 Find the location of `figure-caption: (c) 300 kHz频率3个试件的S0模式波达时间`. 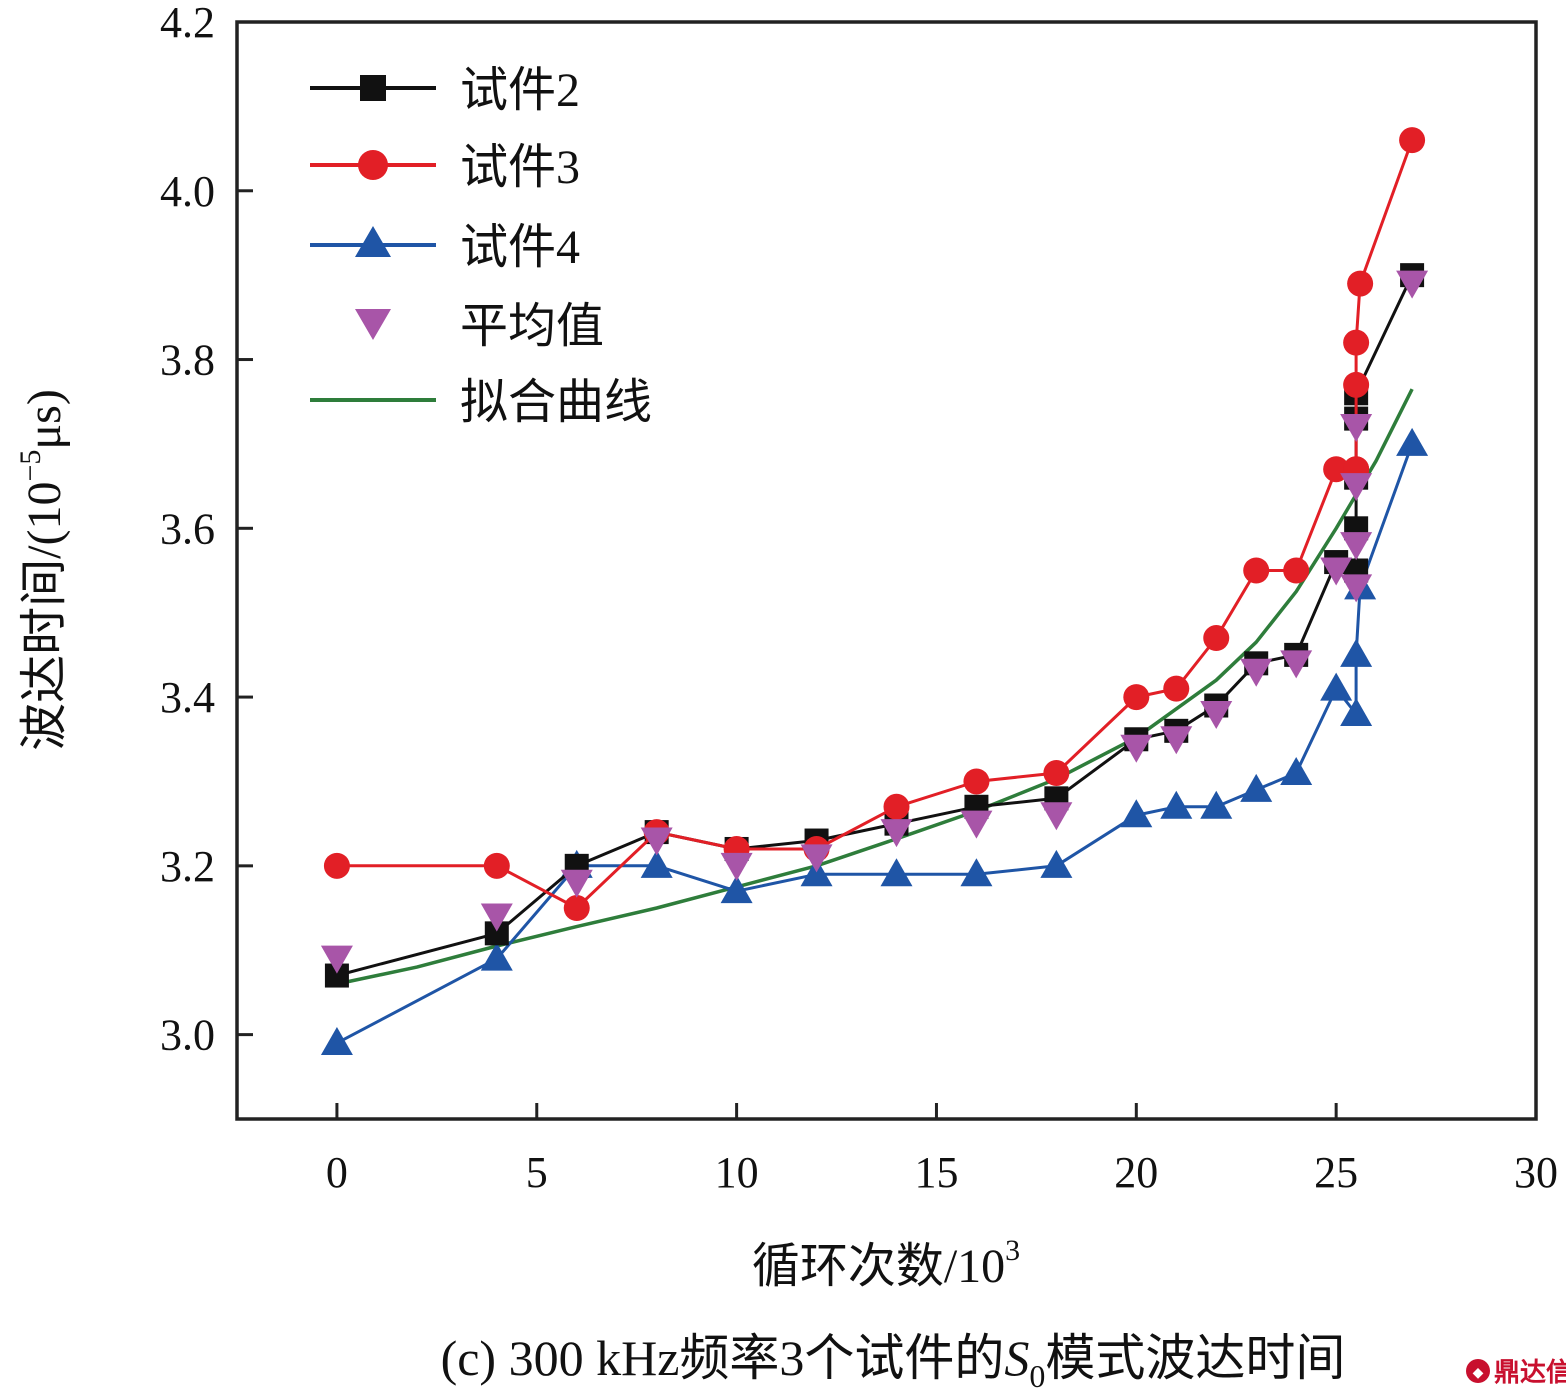

figure-caption: (c) 300 kHz频率3个试件的S0模式波达时间 is located at coordinates (893, 1362).